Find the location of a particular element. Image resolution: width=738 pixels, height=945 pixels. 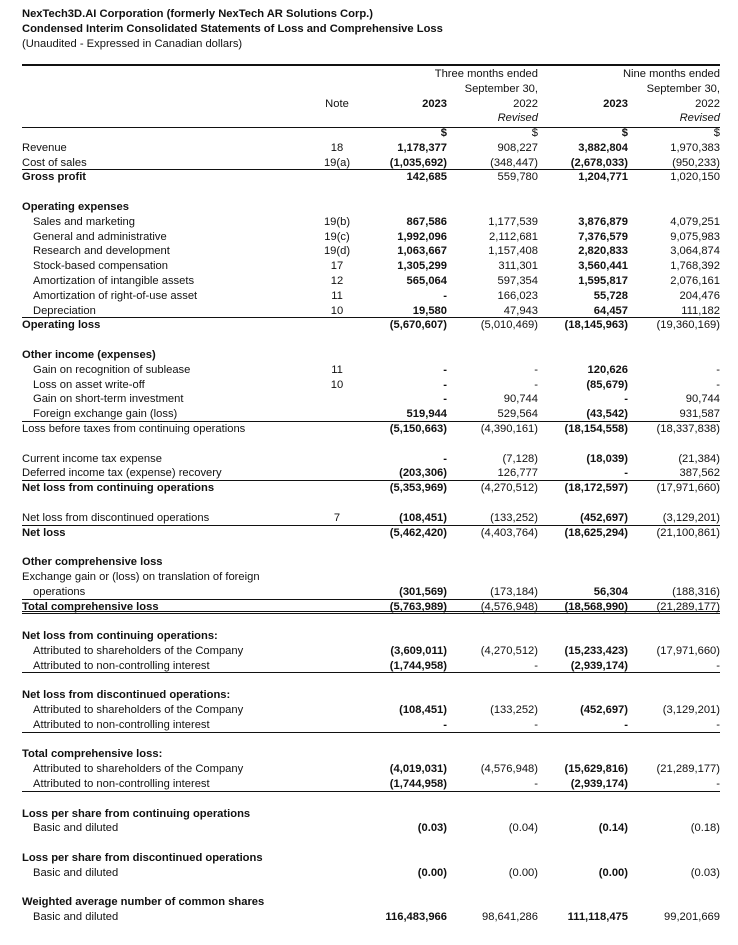

value-cell: 19,580 is located at coordinates (429, 310).